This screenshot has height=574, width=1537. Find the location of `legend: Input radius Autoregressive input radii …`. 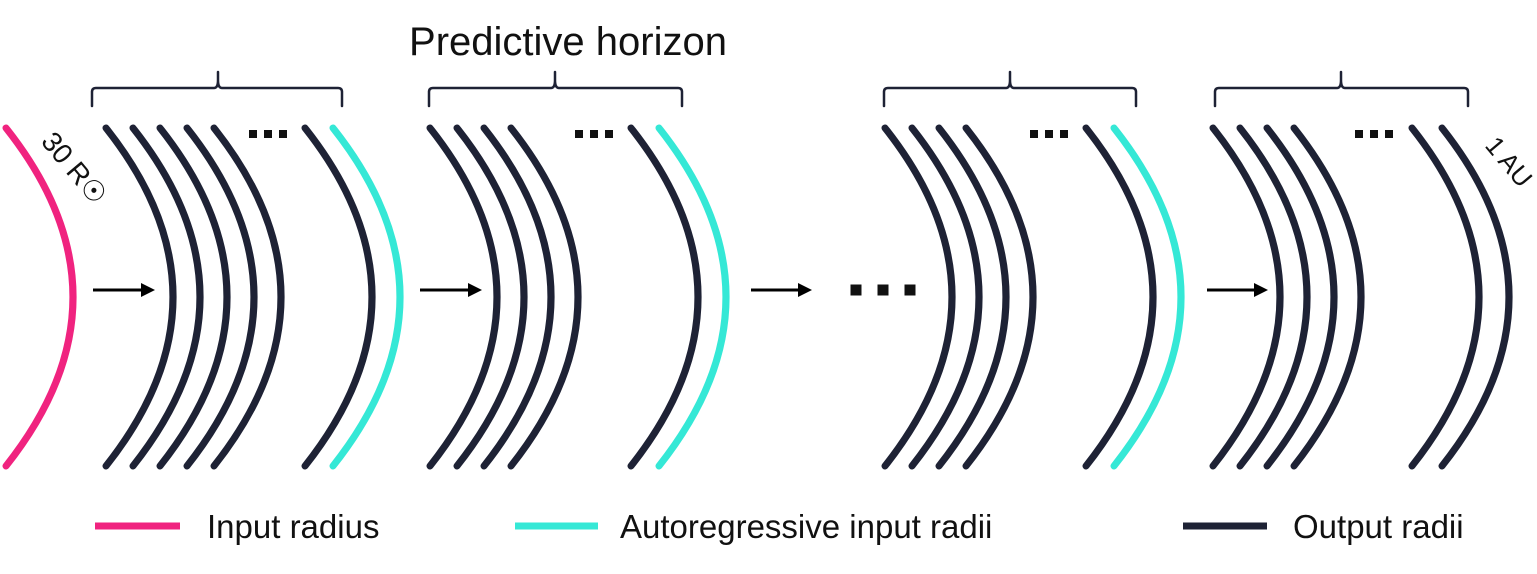

legend: Input radius Autoregressive input radii … is located at coordinates (779, 526).